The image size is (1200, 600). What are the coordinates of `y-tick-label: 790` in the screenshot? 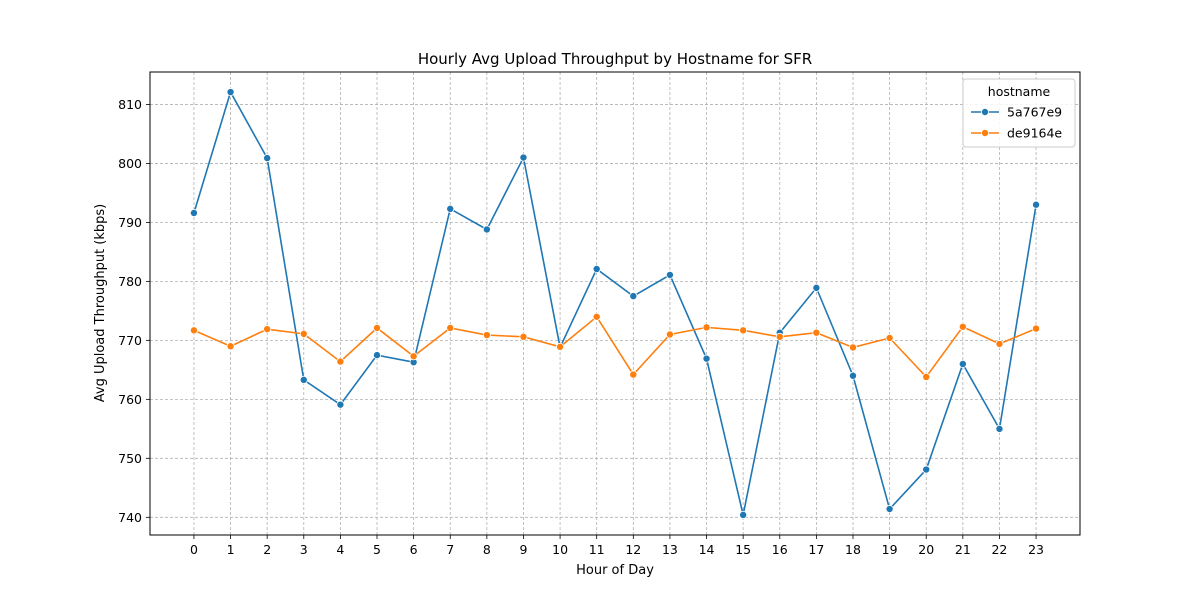 It's located at (130, 222).